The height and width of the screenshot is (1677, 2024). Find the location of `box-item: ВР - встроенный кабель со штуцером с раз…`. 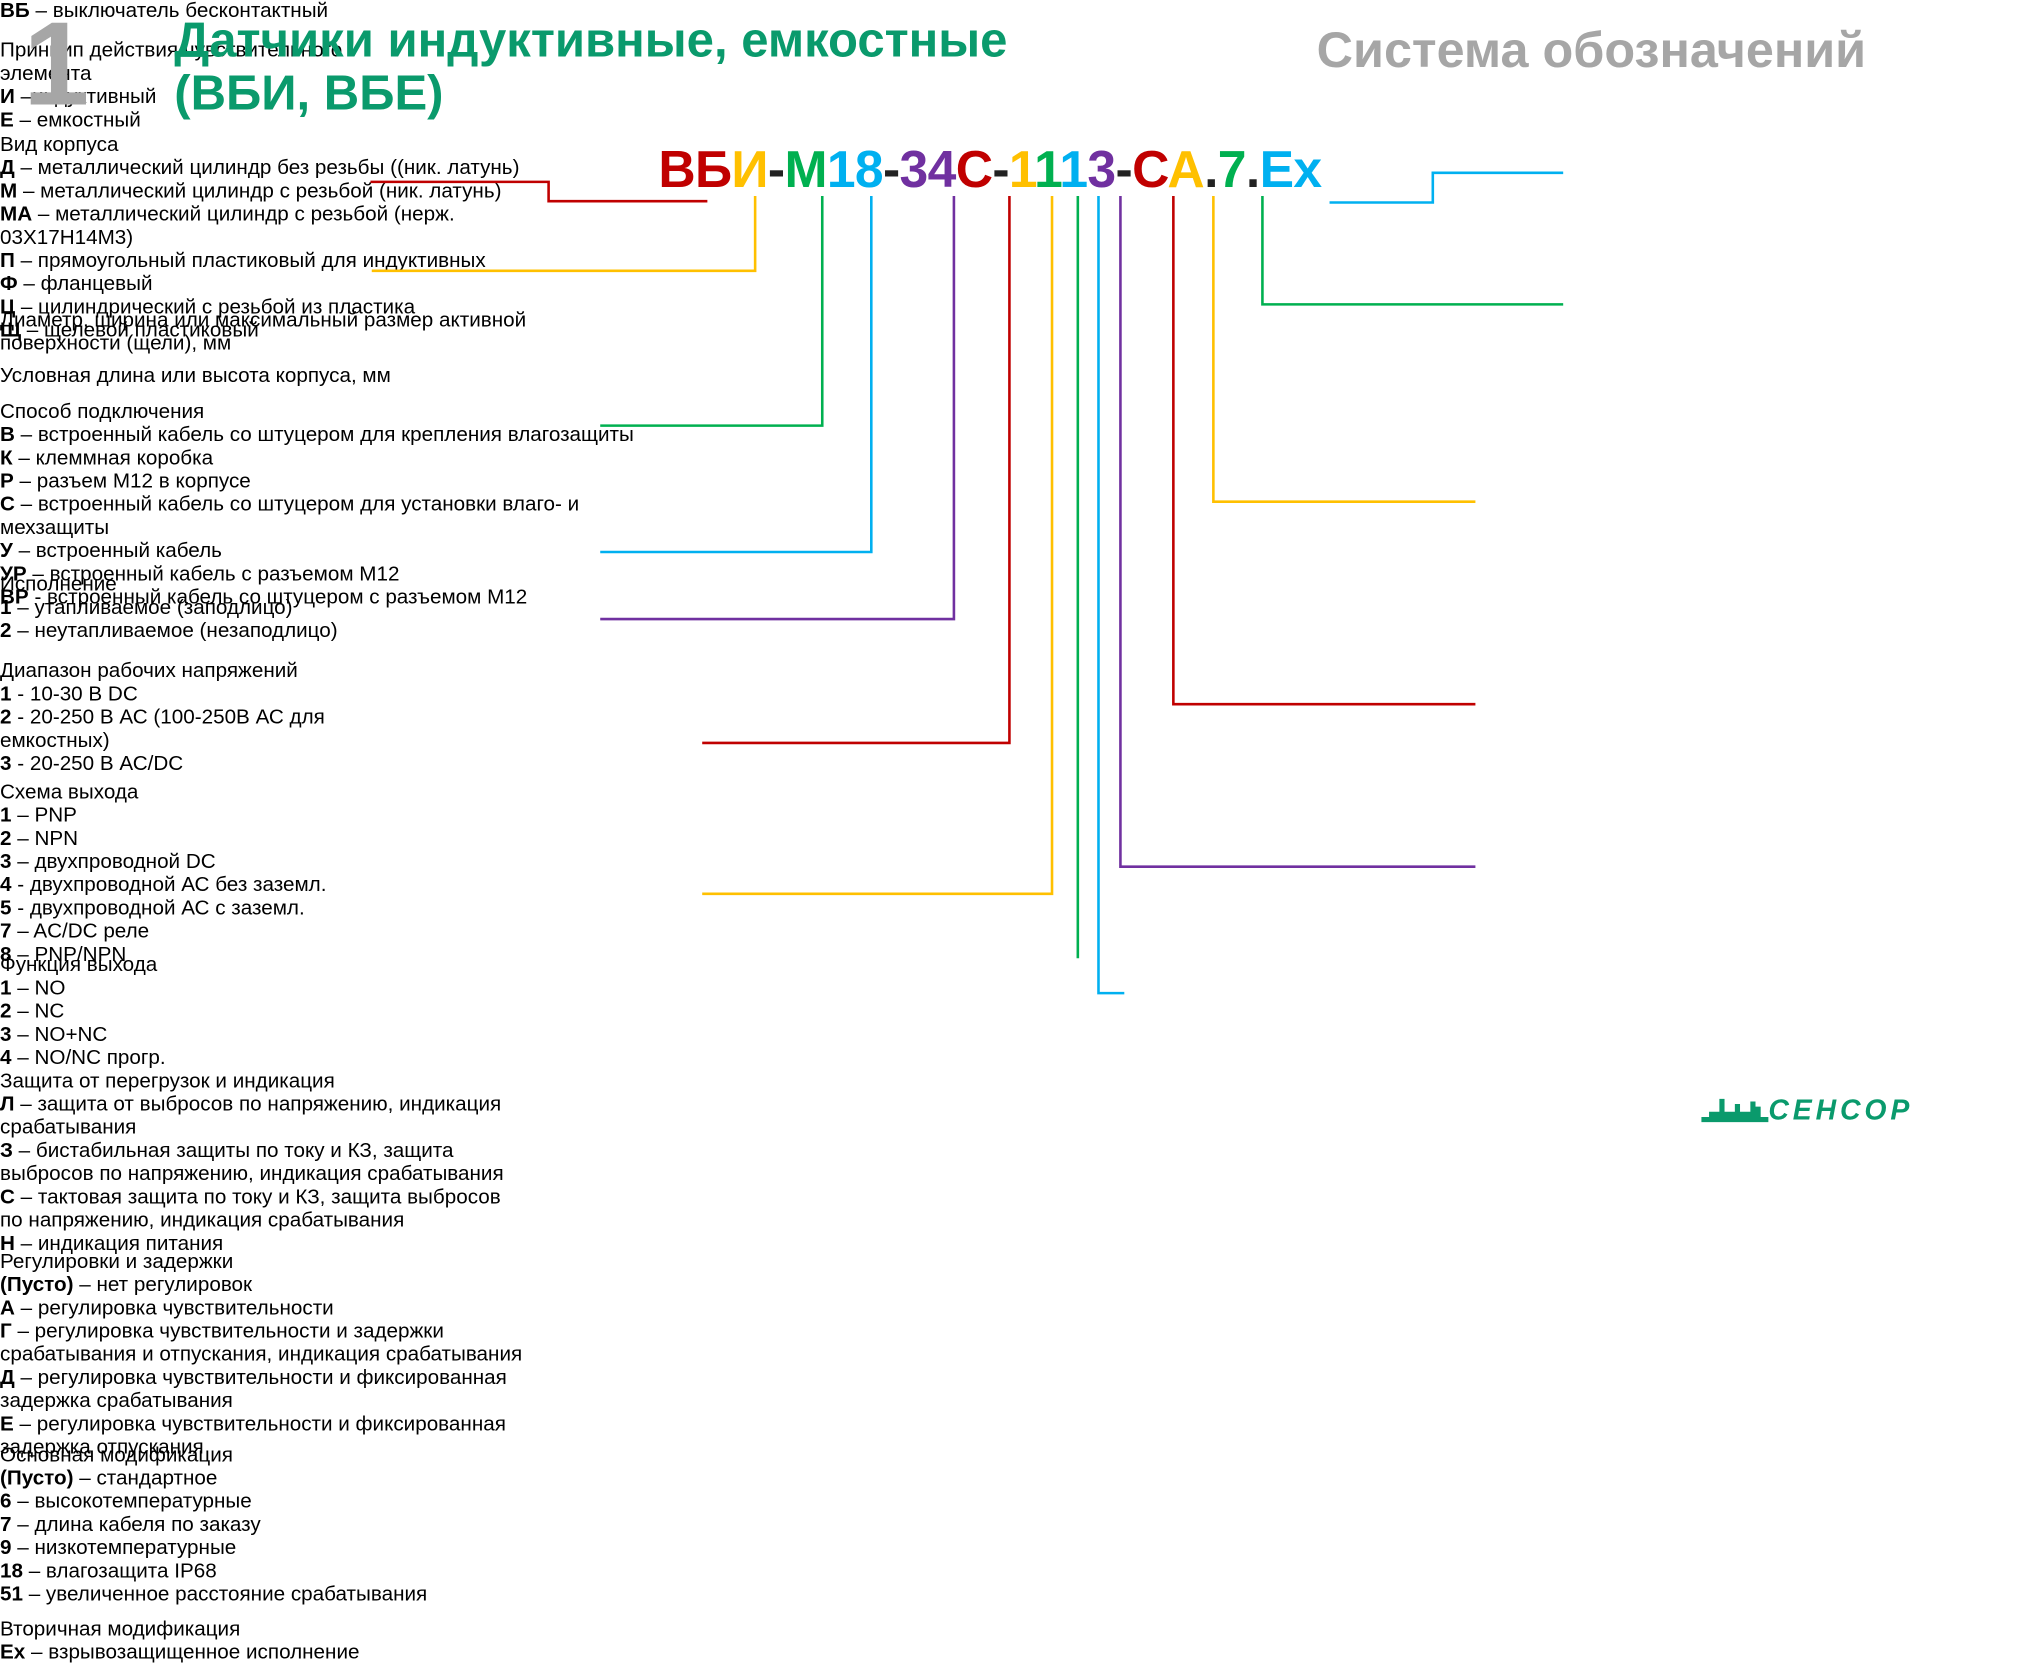

box-item: ВР - встроенный кабель со штуцером с раз… is located at coordinates (339, 598).